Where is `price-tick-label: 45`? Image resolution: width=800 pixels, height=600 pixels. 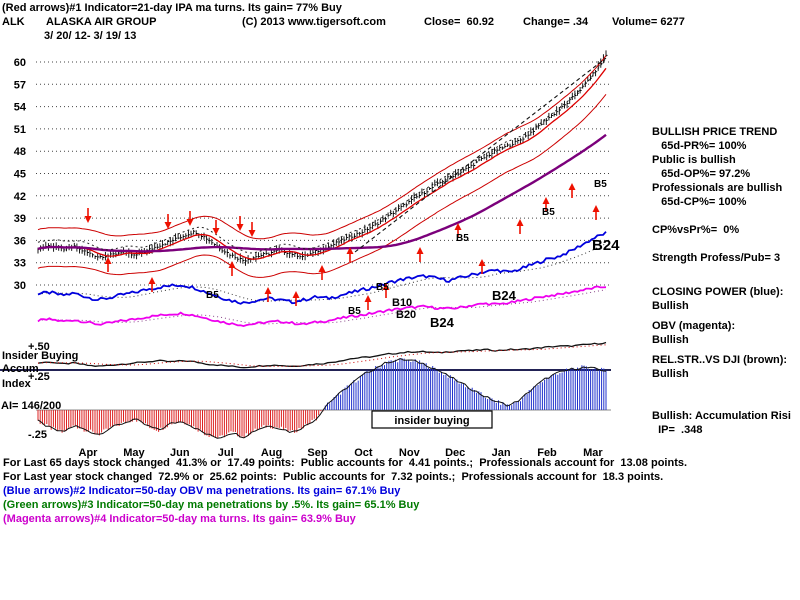 price-tick-label: 45 is located at coordinates (20, 174).